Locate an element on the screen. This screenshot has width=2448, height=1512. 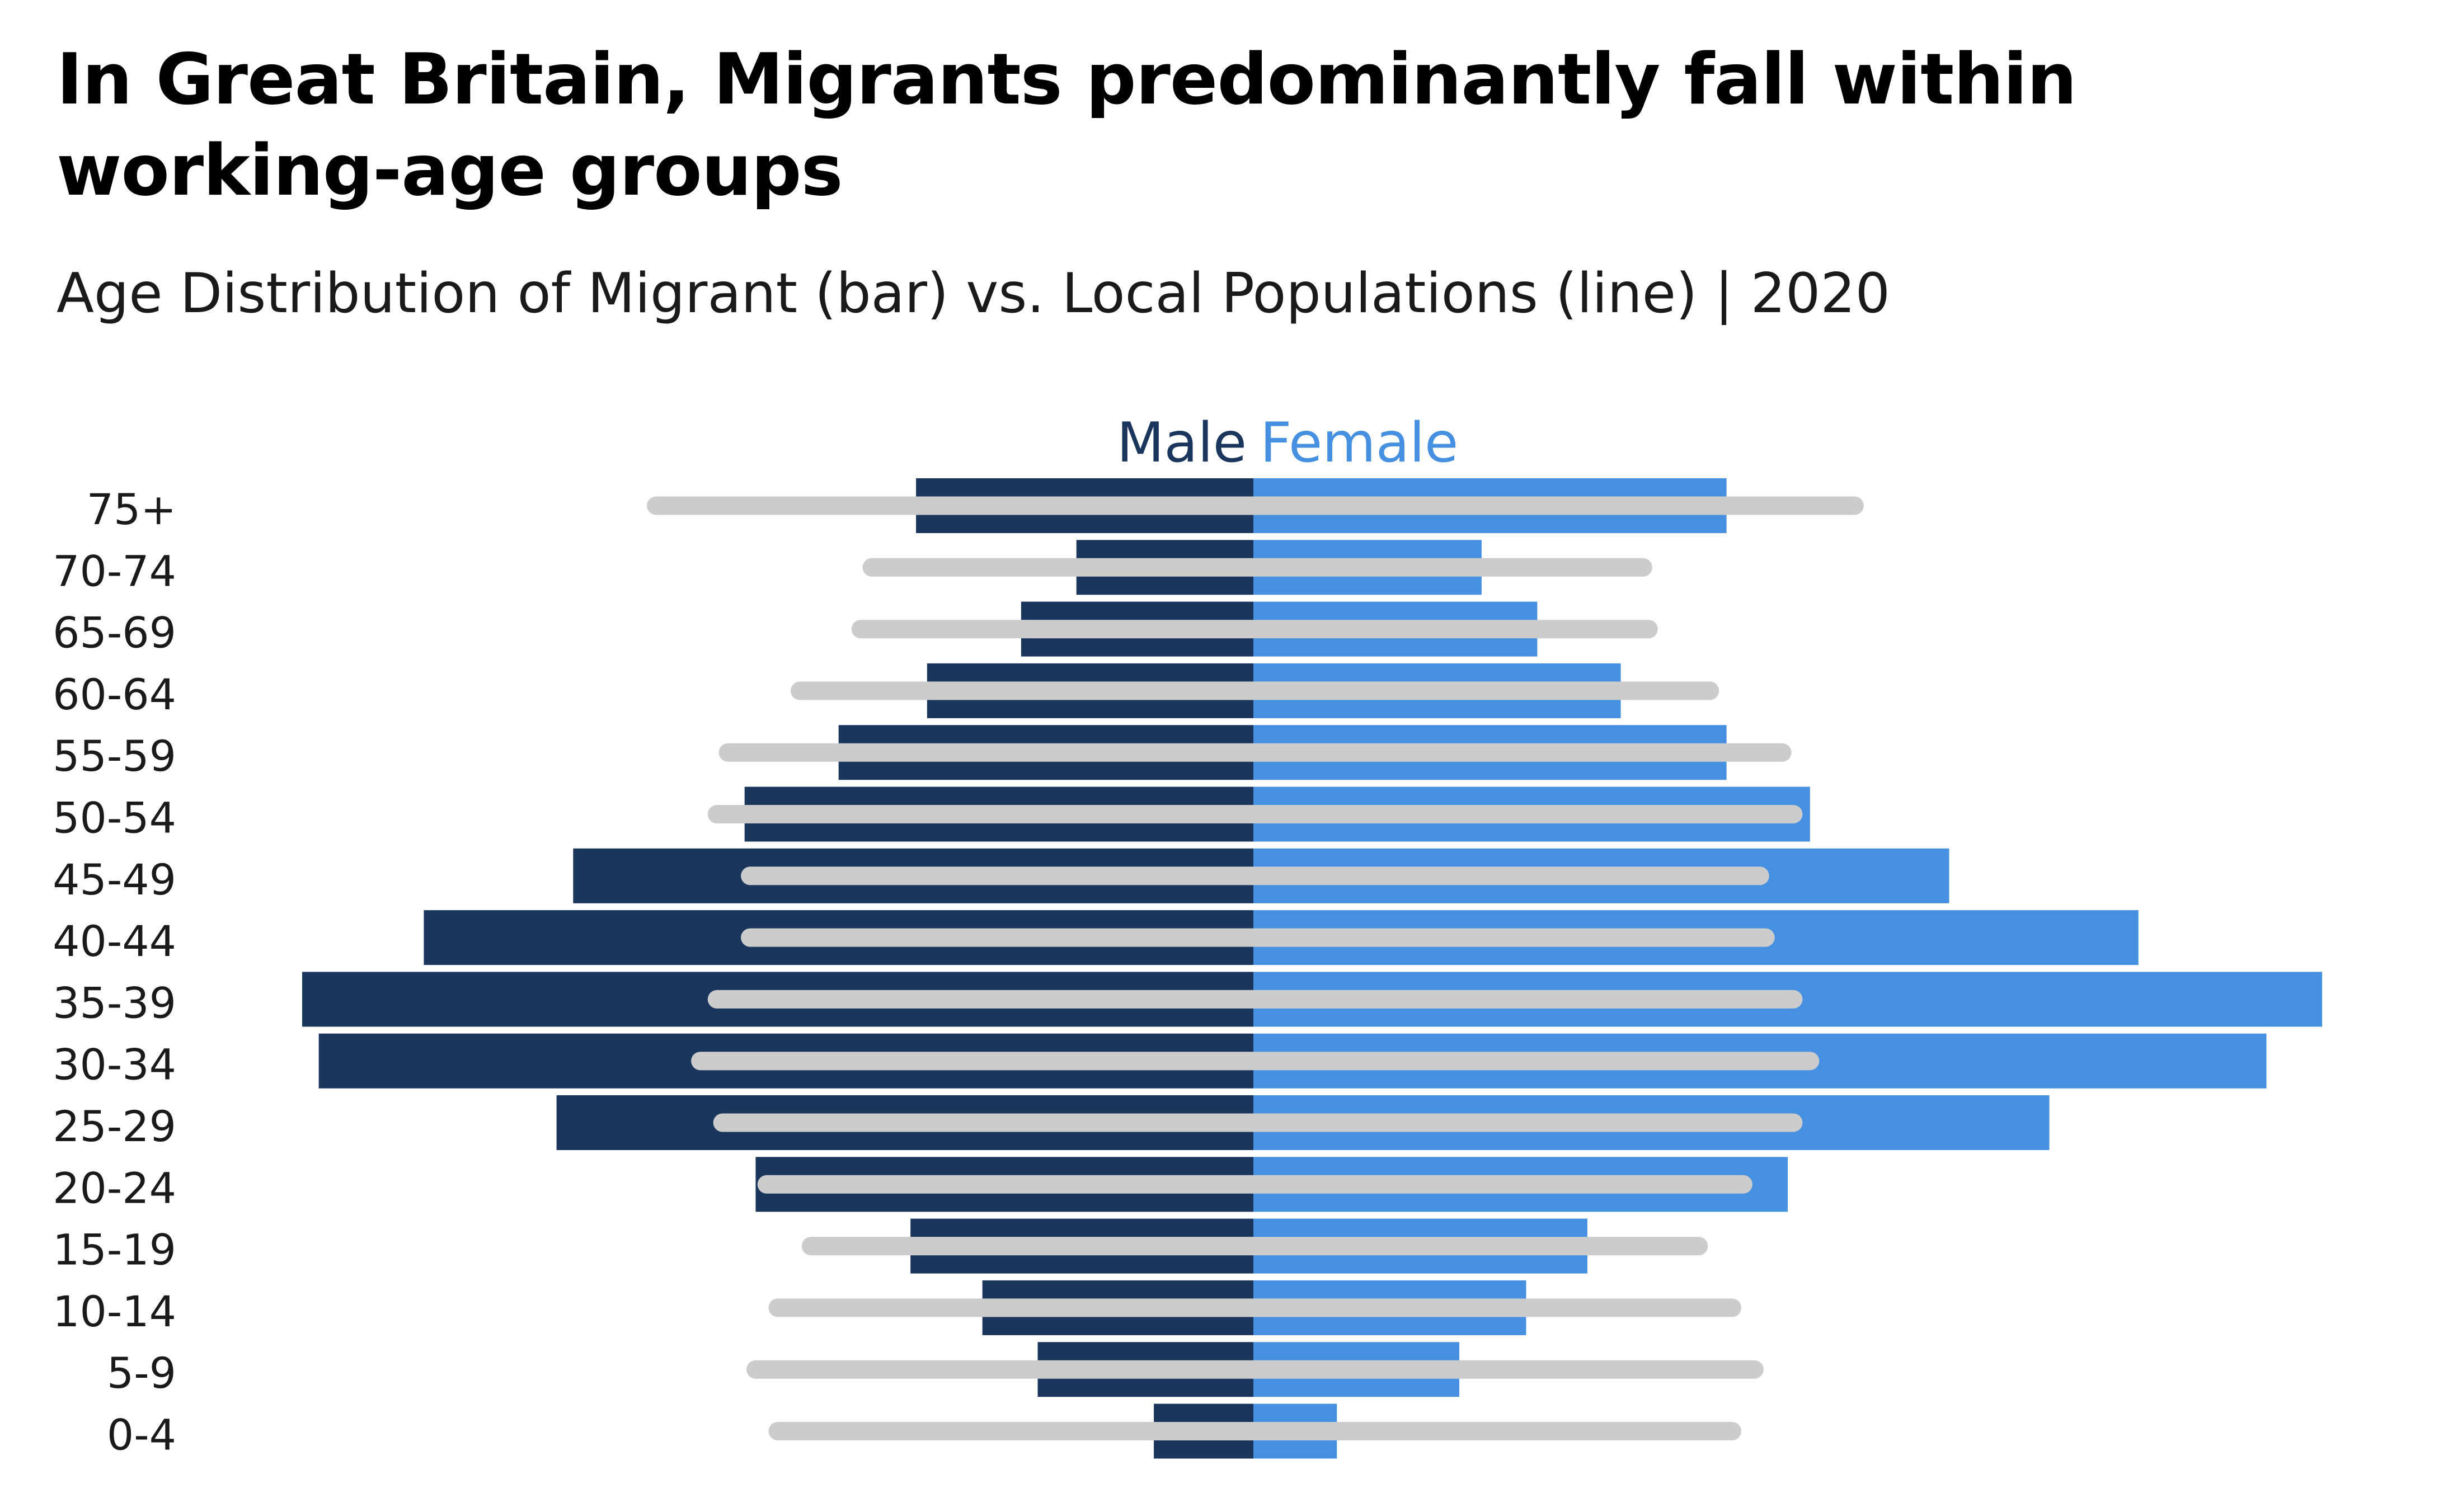
age-label: 40-44 is located at coordinates (114, 941).